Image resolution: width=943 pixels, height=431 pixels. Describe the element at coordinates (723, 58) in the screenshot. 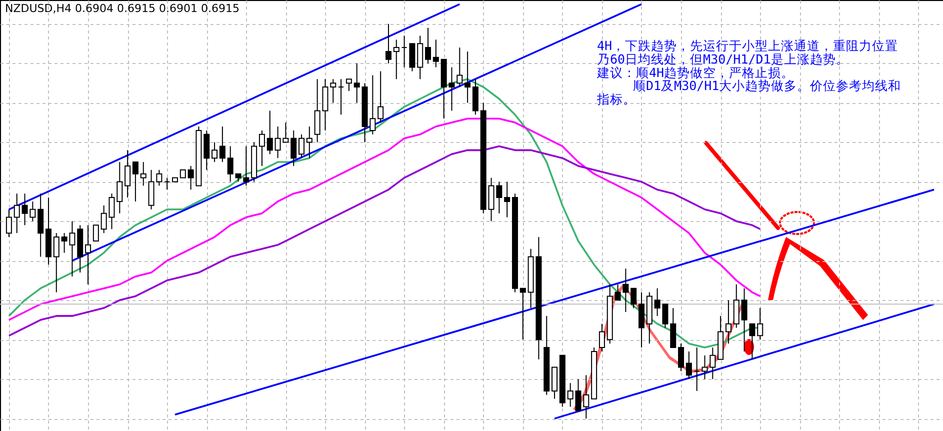

I see `annotation: 乃60日均线处，但M30/H1/D1是上涨趋势。` at that location.